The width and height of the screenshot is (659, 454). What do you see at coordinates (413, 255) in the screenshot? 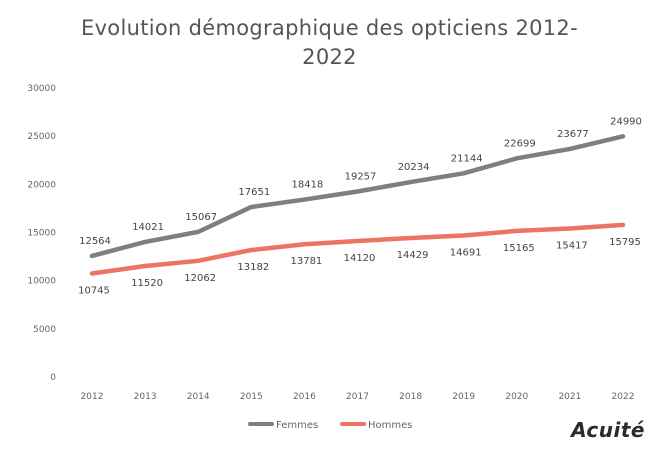
I see `data-label: 14429` at bounding box center [413, 255].